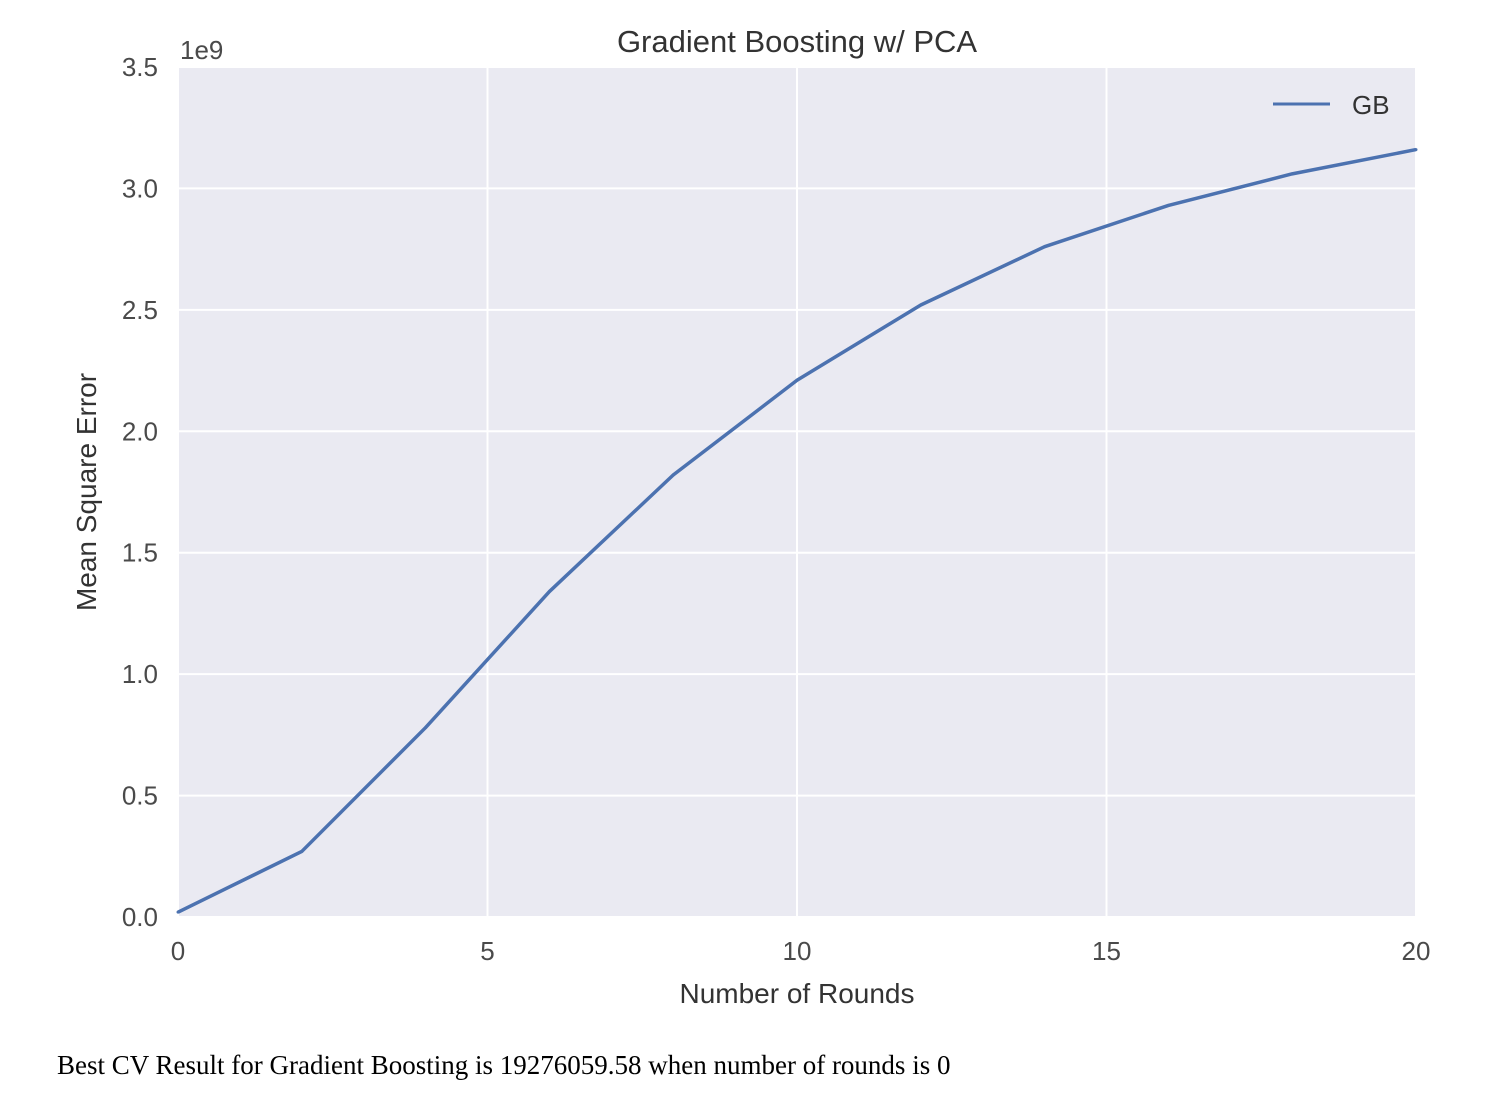 The image size is (1510, 1108). I want to click on y-offset-label: 1e9, so click(201, 50).